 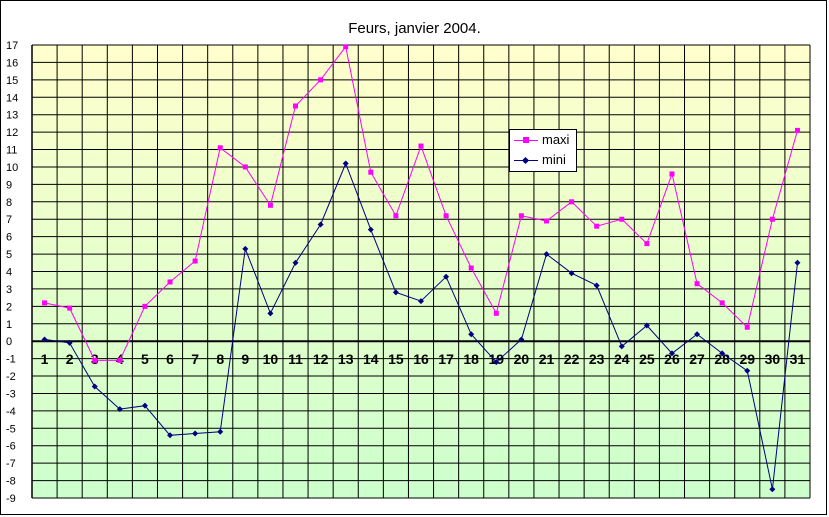 What do you see at coordinates (798, 359) in the screenshot?
I see `x-tick-label: 31` at bounding box center [798, 359].